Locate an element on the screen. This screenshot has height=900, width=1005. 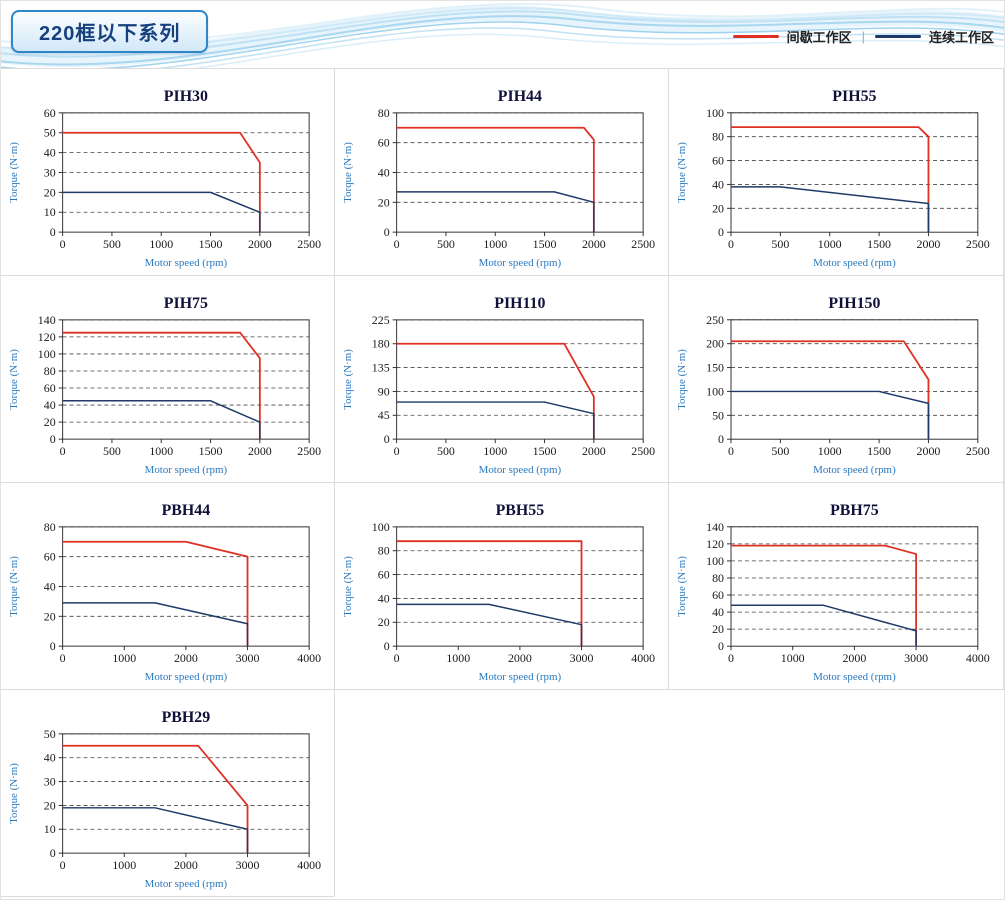
svg-text: 90 is located at coordinates (384, 391).